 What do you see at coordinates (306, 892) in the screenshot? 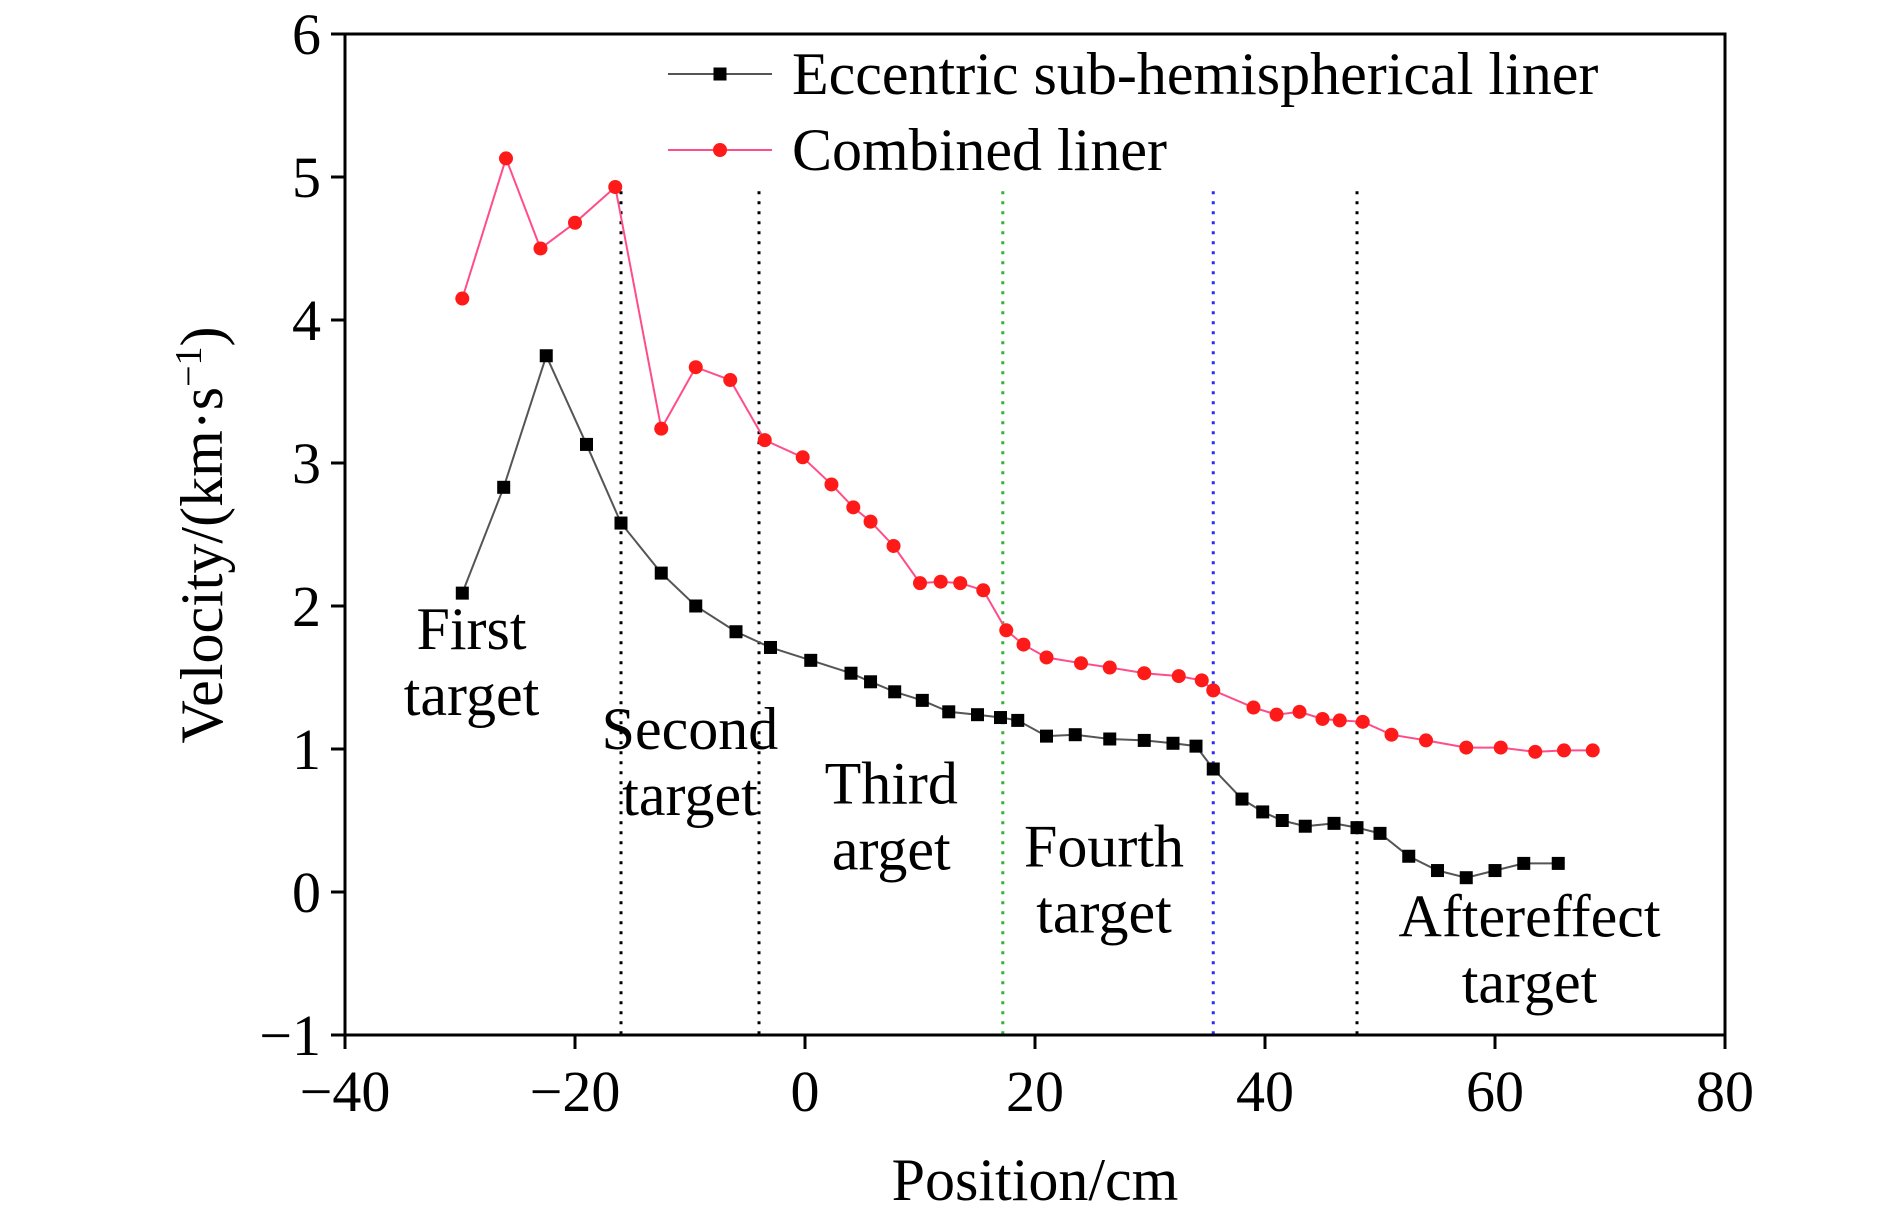
I see `y-tick-label: 0` at bounding box center [306, 892].